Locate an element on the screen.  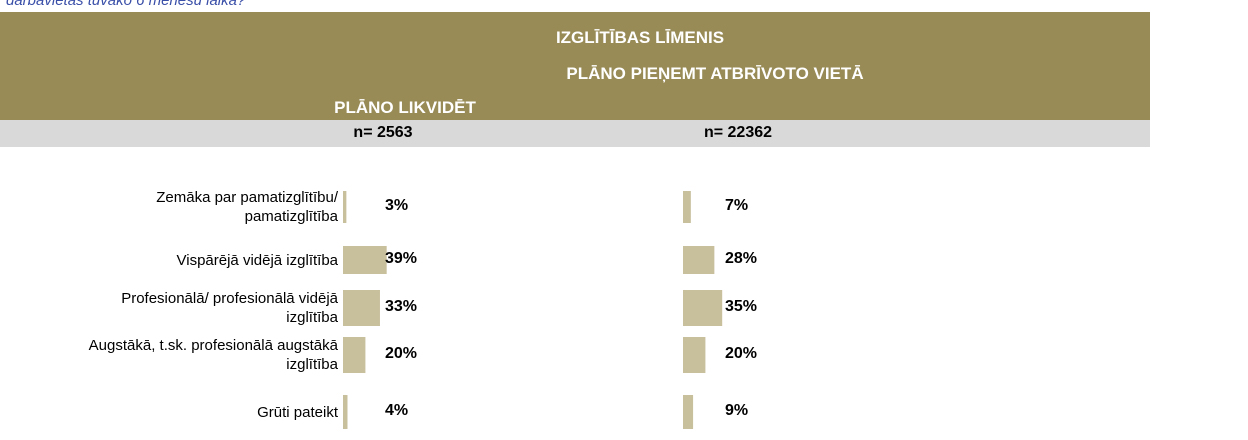
series-header: PLĀNO LIKVIDĒT is located at coordinates (405, 107).